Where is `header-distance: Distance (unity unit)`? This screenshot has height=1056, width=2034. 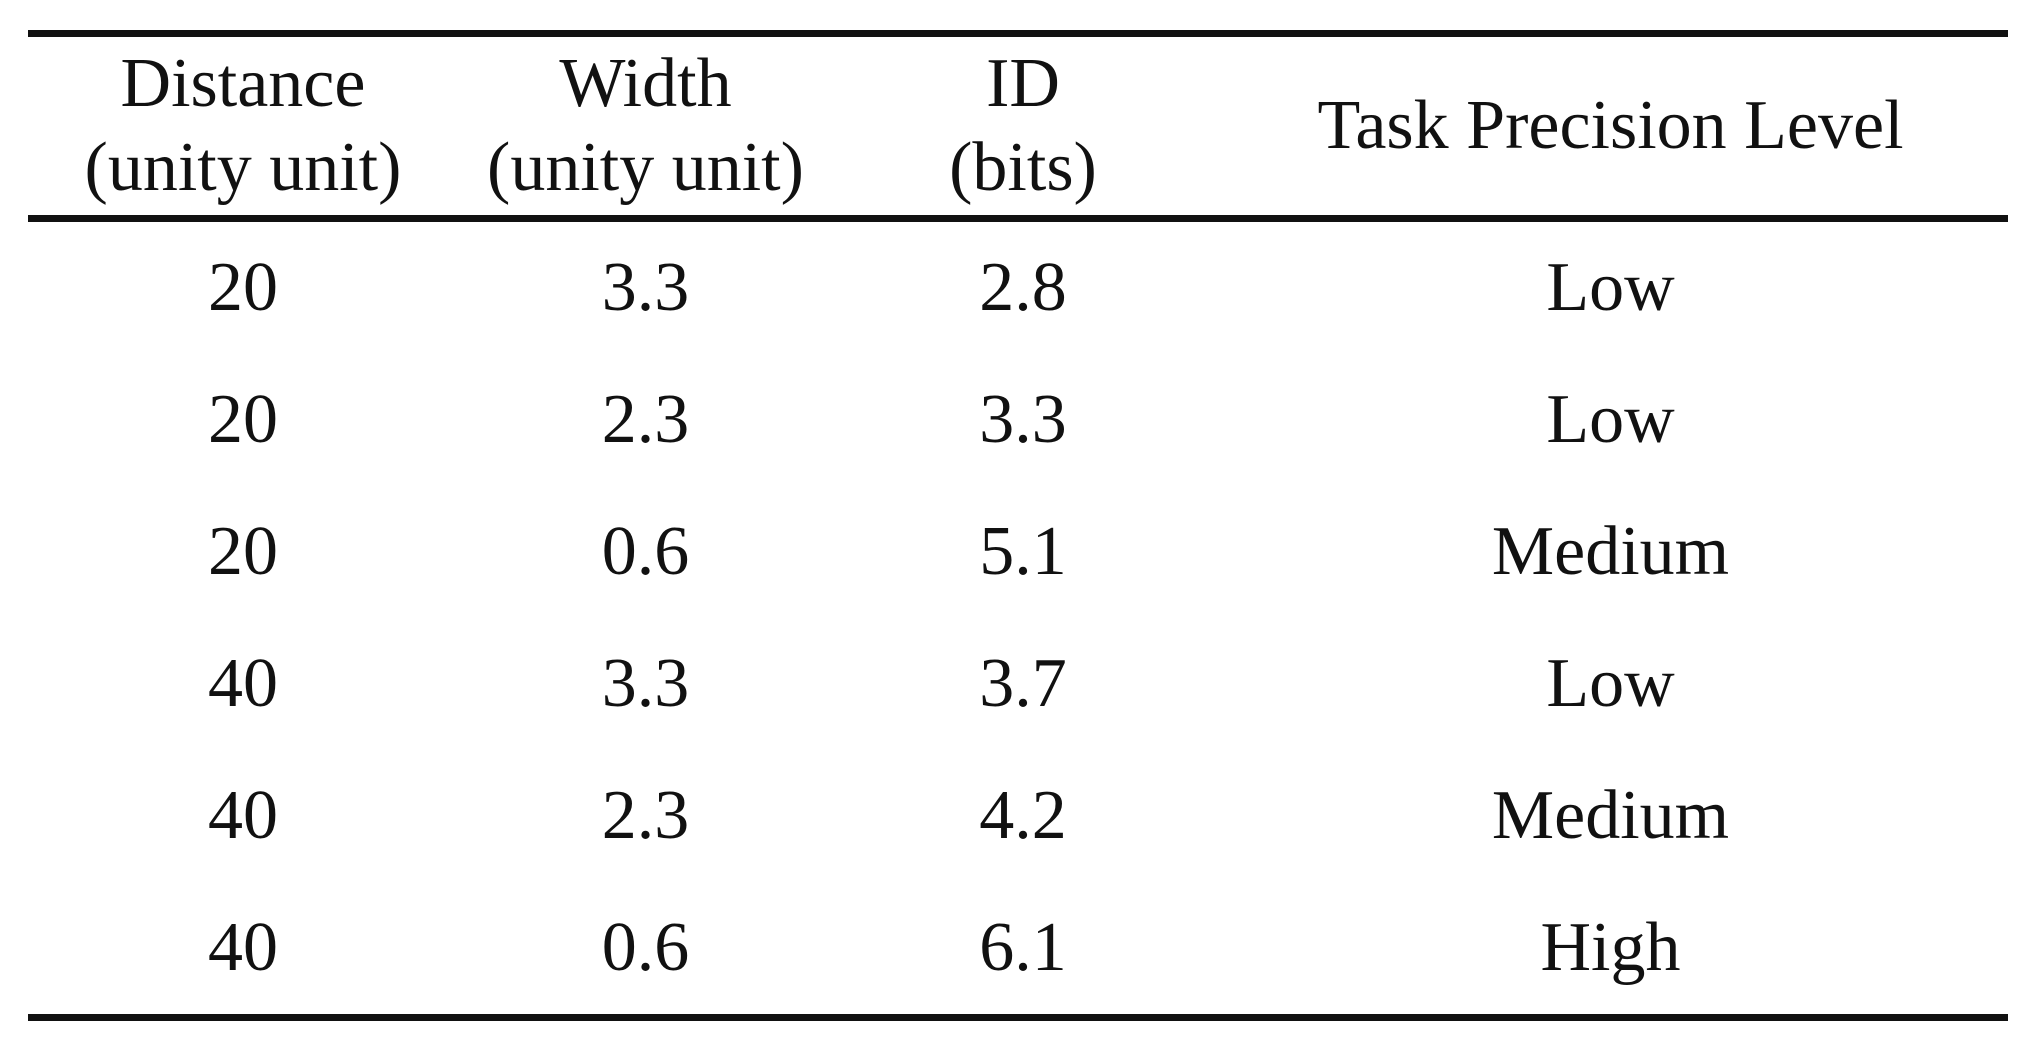 header-distance: Distance (unity unit) is located at coordinates (243, 126).